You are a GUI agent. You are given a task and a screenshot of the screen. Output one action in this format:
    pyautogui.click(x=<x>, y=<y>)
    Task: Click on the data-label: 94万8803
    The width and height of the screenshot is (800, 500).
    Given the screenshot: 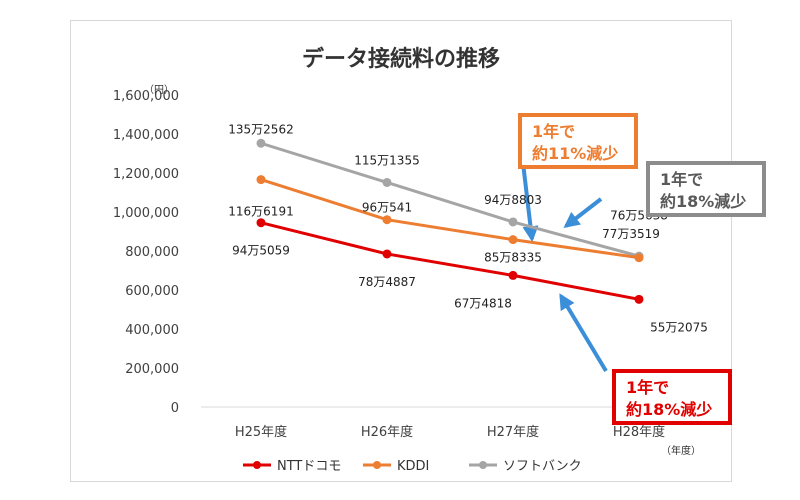 What is the action you would take?
    pyautogui.click(x=513, y=200)
    